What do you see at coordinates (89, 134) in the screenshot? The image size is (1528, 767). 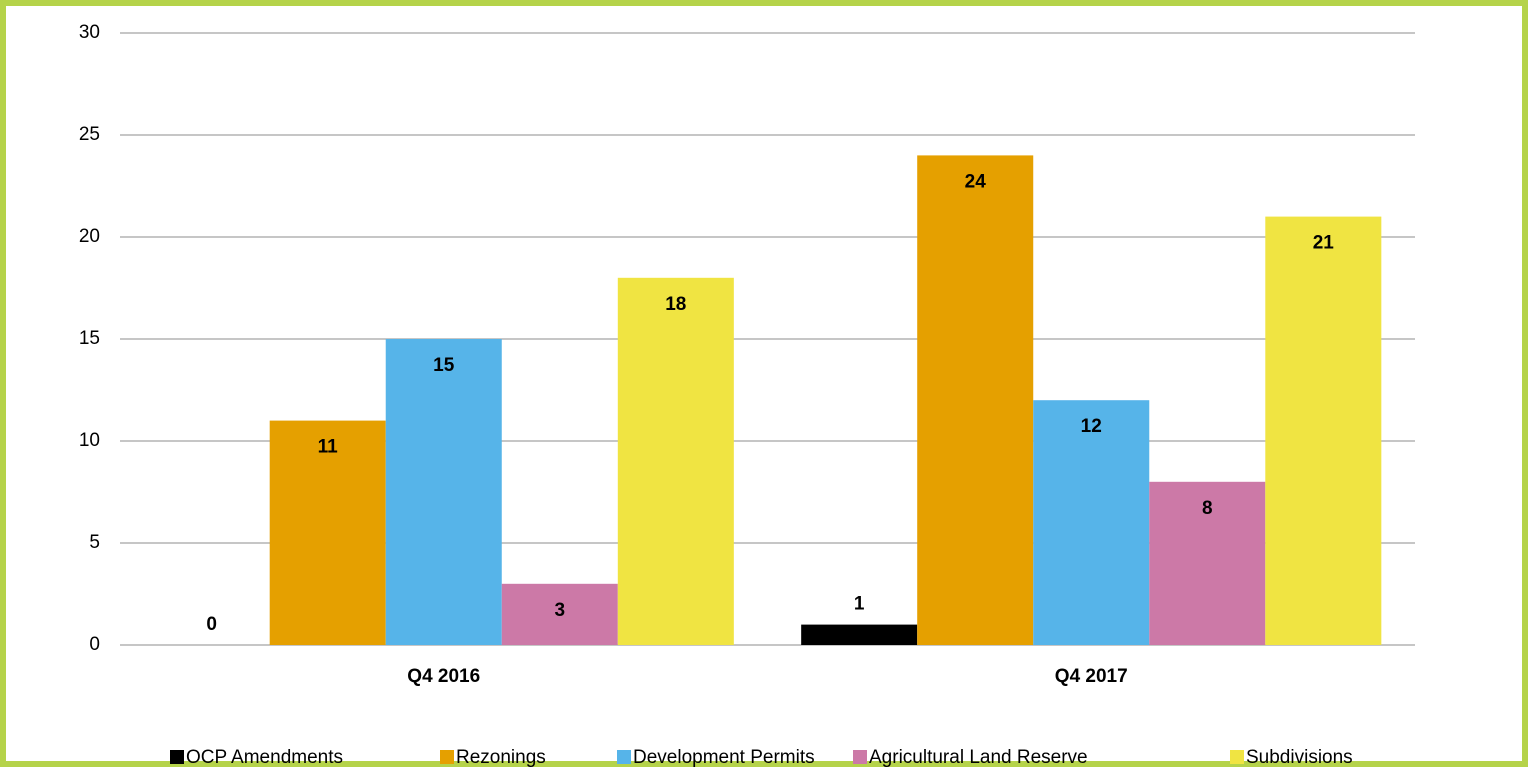 I see `y-tick-label: 25` at bounding box center [89, 134].